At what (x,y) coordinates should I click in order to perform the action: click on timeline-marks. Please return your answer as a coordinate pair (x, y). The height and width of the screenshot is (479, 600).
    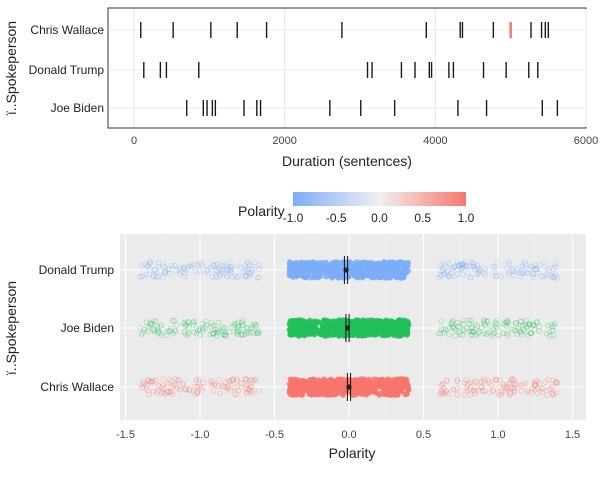
    Looking at the image, I should click on (349, 69).